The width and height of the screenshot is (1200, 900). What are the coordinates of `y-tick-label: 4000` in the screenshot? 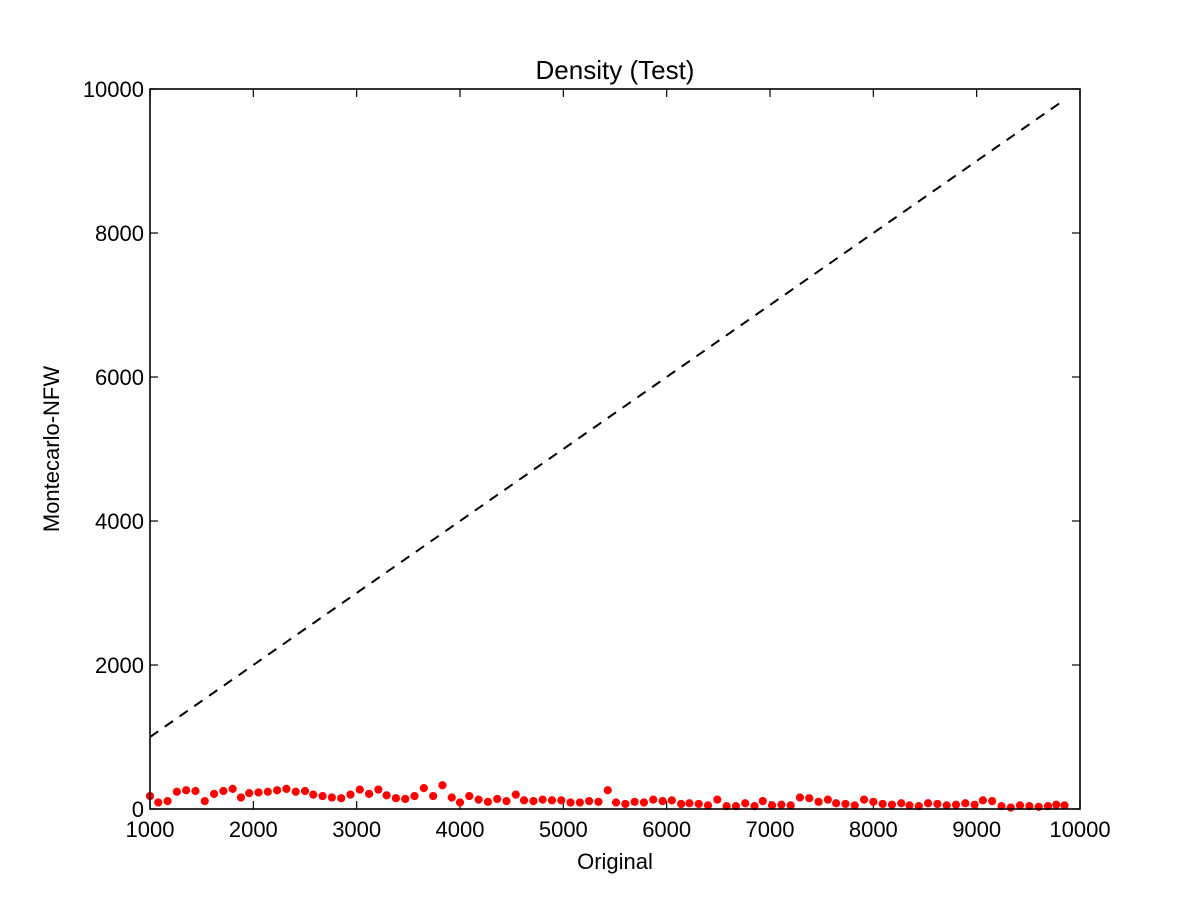 It's located at (119, 521).